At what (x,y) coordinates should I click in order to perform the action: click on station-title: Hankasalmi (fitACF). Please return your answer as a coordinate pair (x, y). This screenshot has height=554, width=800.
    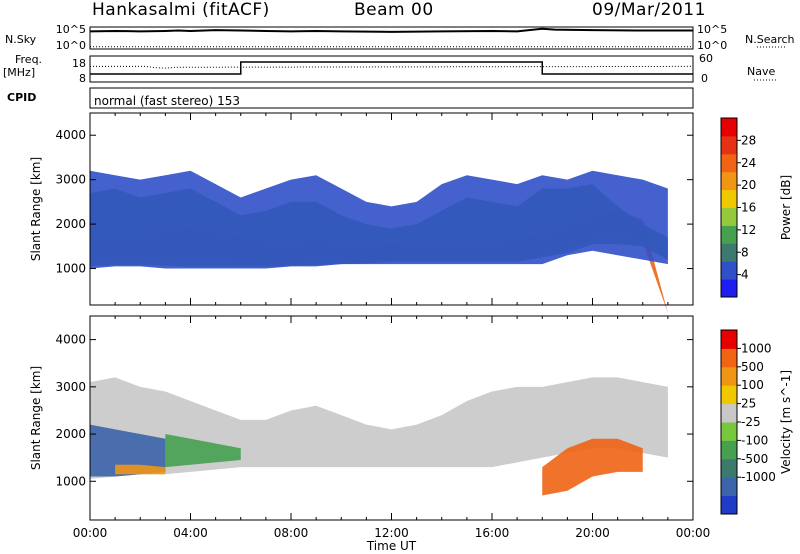
    Looking at the image, I should click on (181, 10).